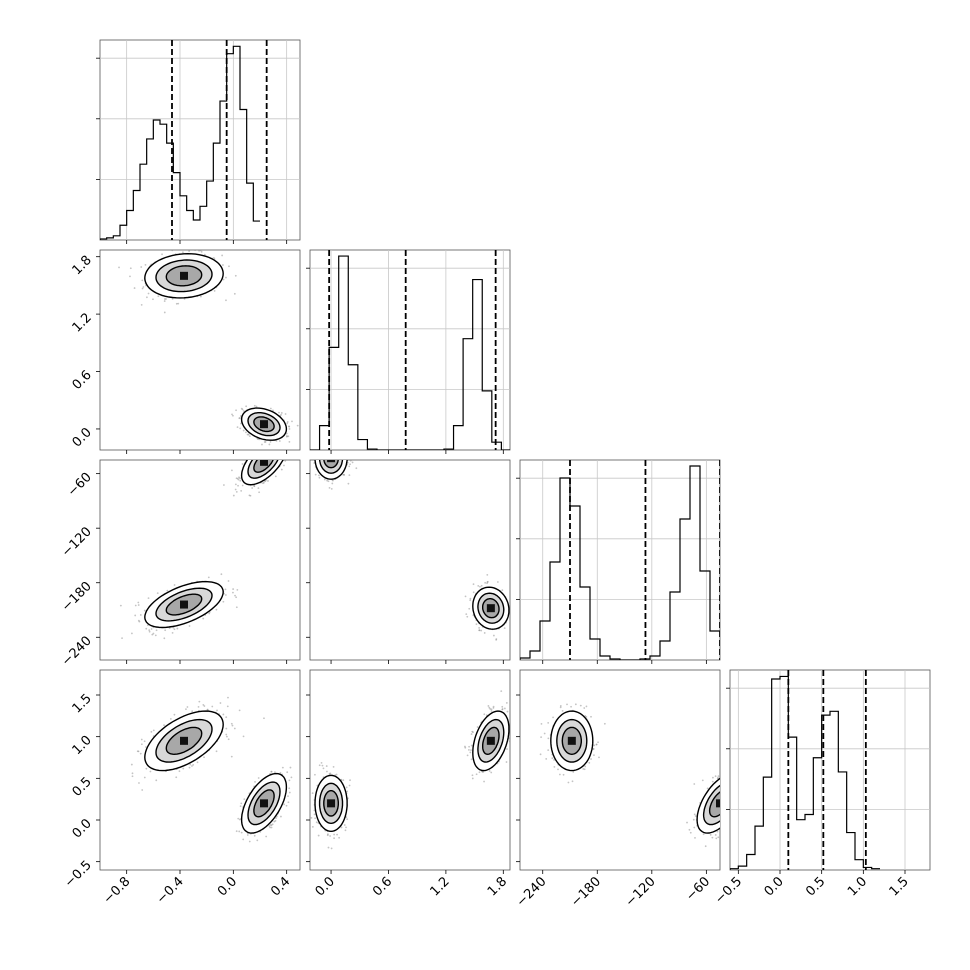 This screenshot has width=970, height=970. Describe the element at coordinates (774, 886) in the screenshot. I see `x-tick-label: 0.0` at that location.